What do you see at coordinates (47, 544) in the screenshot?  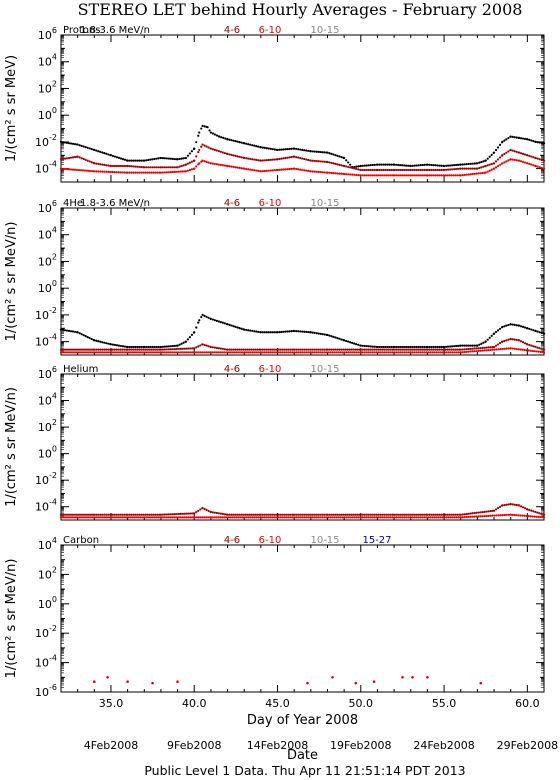 I see `y-tick-label: 104` at bounding box center [47, 544].